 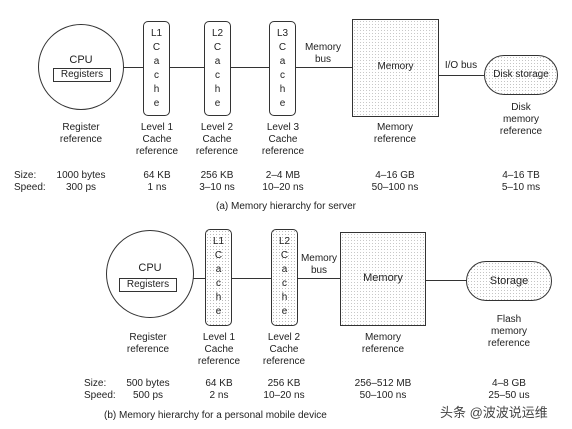 What do you see at coordinates (218, 255) in the screenshot?
I see `l1-cache-mobile-text-2: C` at bounding box center [218, 255].